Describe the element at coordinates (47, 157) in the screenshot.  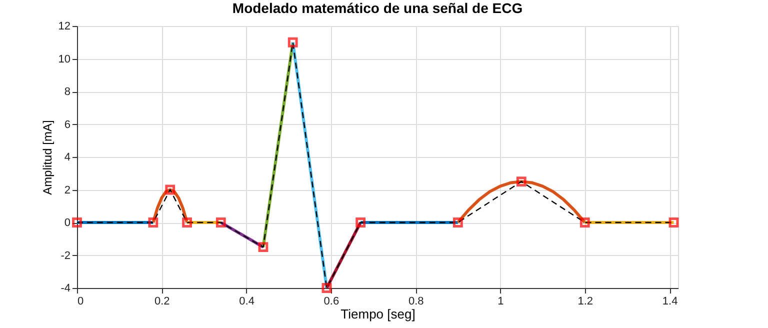
I see `y-axis-title: Amplitud [mA]` at that location.